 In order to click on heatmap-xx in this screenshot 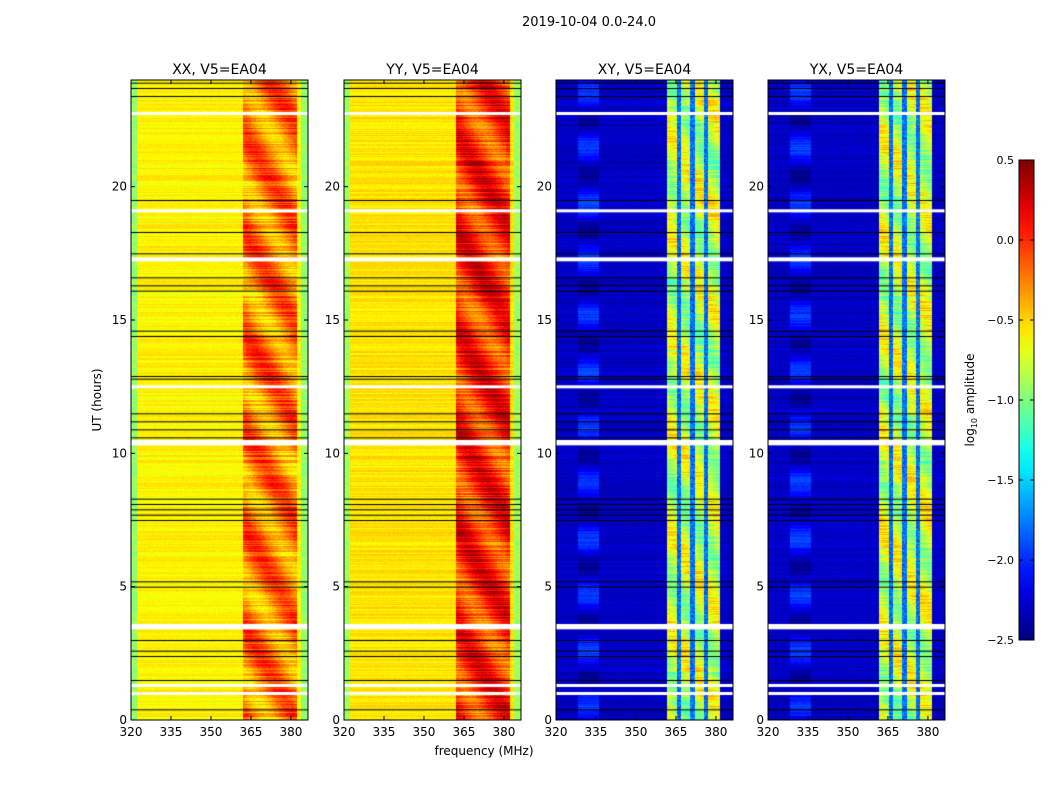, I will do `click(219, 400)`.